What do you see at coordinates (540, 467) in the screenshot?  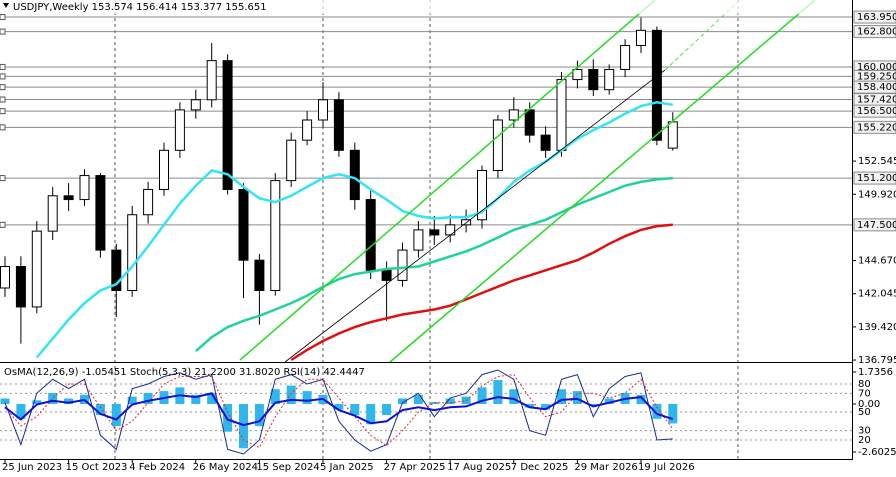 I see `x-tick-label: 7 Dec 2025` at bounding box center [540, 467].